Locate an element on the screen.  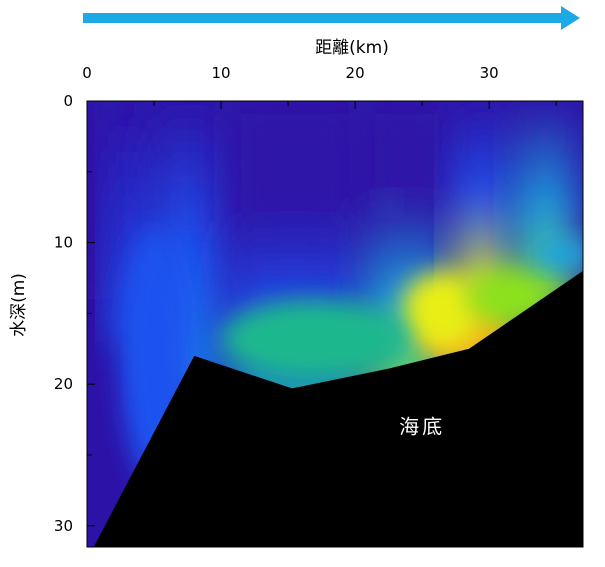
field-column is located at coordinates (97, 200).